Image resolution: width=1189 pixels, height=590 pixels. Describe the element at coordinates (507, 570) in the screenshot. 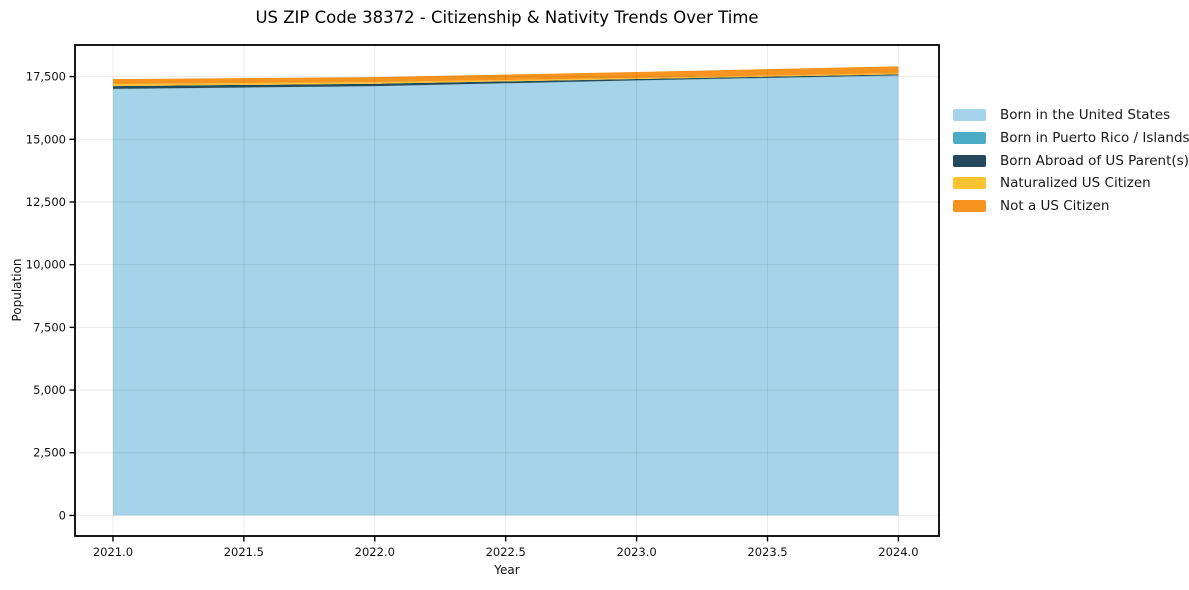

I see `x-axis-title: Year` at that location.